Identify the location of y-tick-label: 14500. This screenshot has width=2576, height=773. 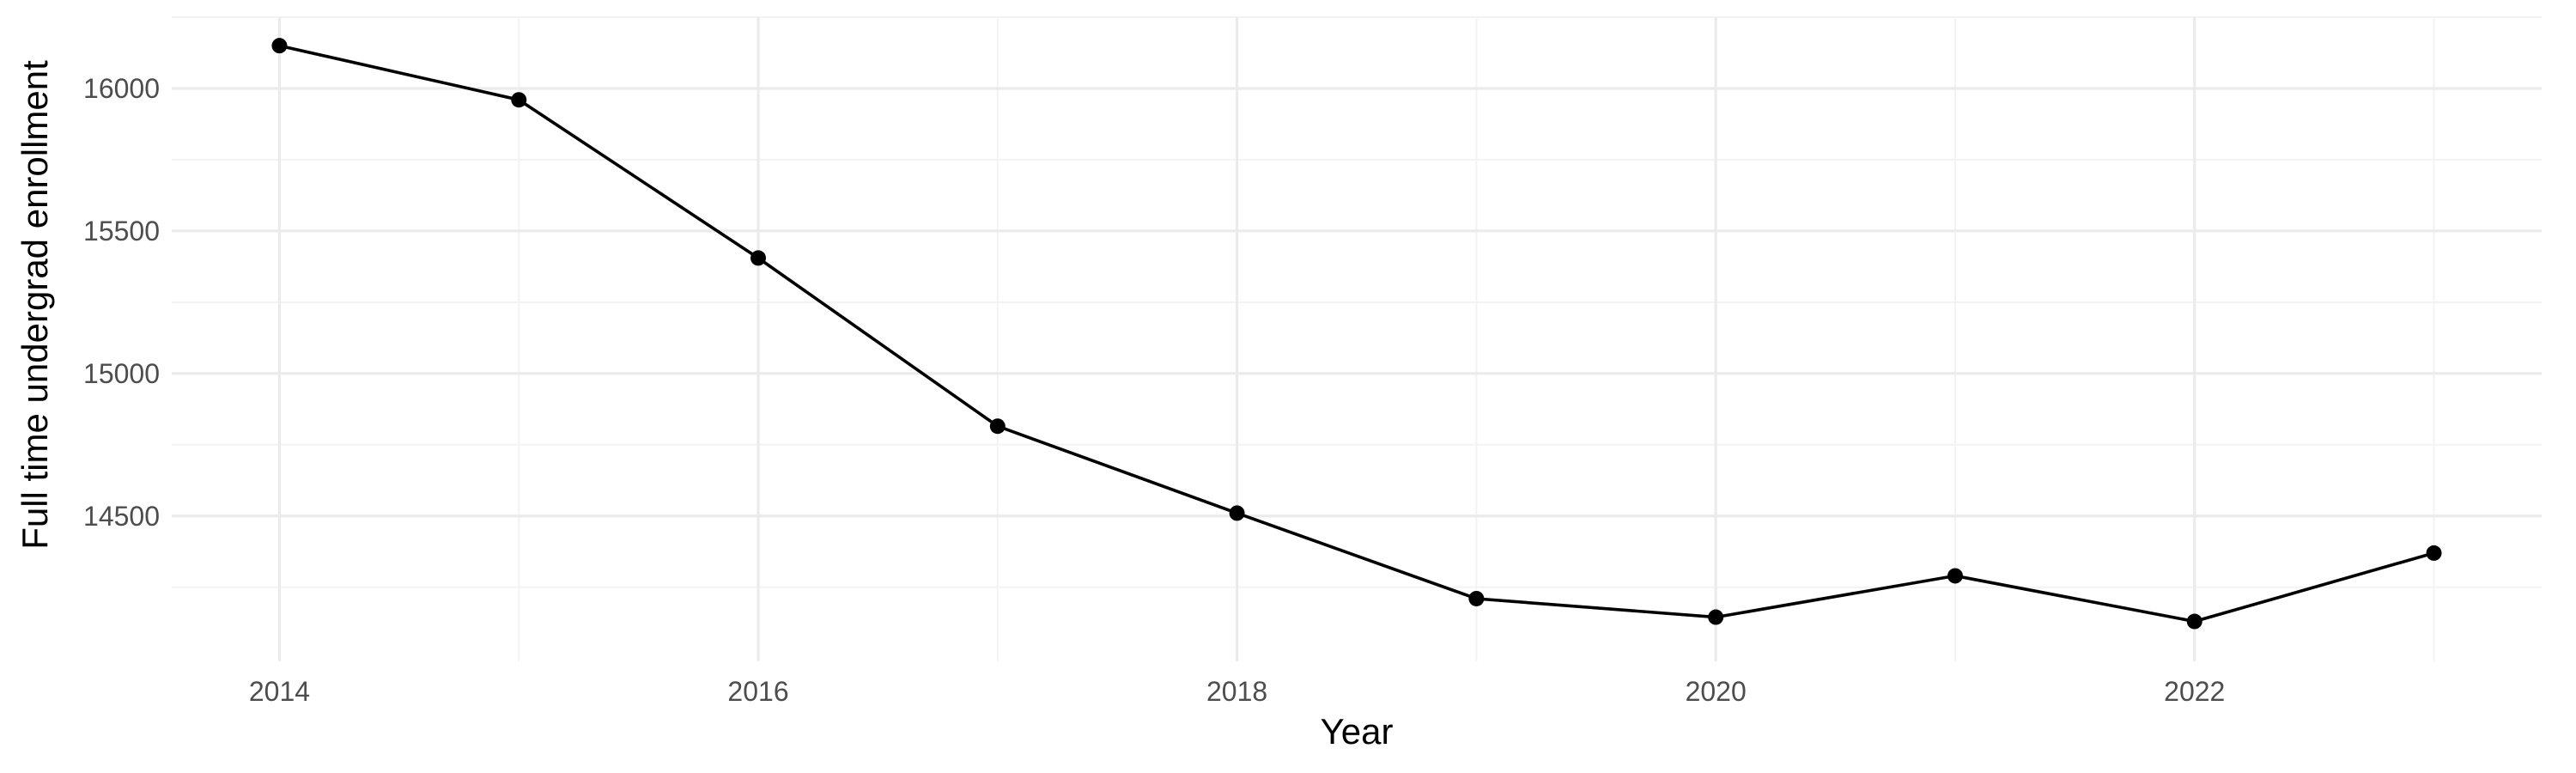
(122, 516).